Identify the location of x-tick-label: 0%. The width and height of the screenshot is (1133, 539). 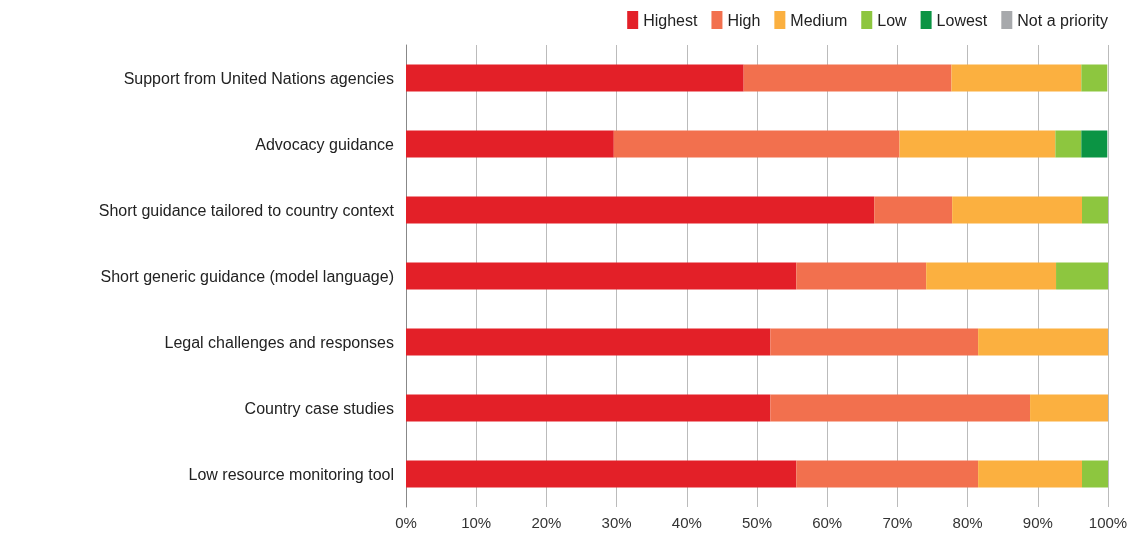
(406, 522).